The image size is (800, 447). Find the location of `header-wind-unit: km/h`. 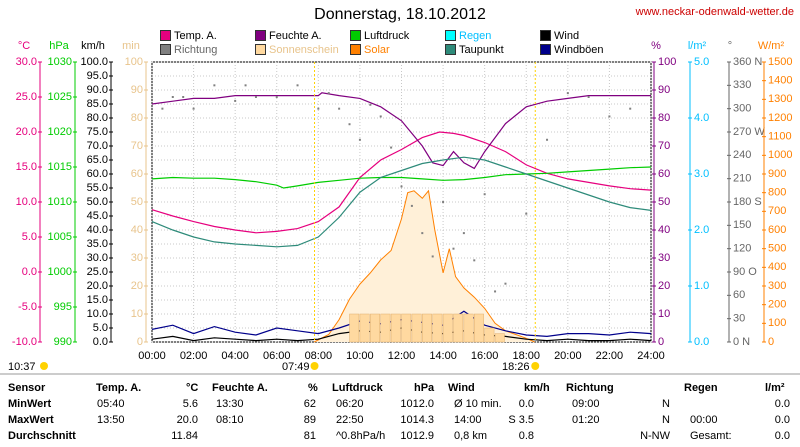

header-wind-unit: km/h is located at coordinates (537, 388).